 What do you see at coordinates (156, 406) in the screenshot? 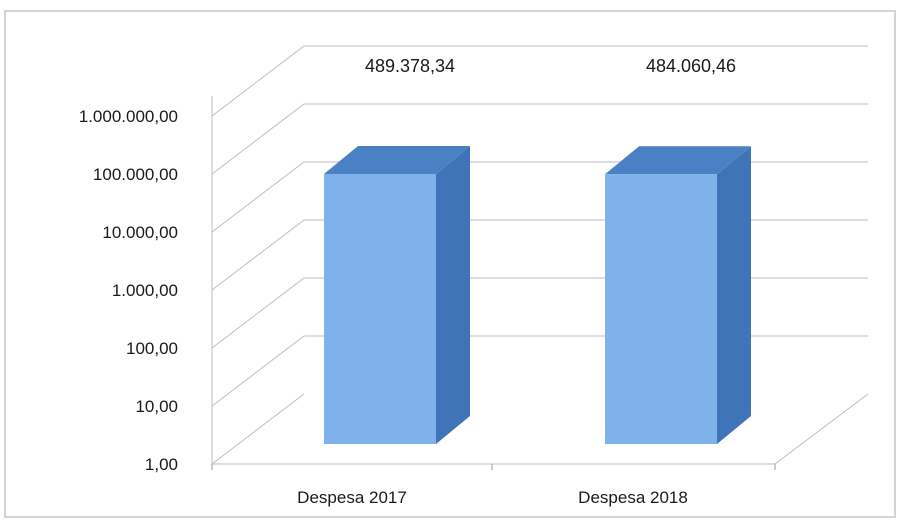
I see `y-tick-label: 10,00` at bounding box center [156, 406].